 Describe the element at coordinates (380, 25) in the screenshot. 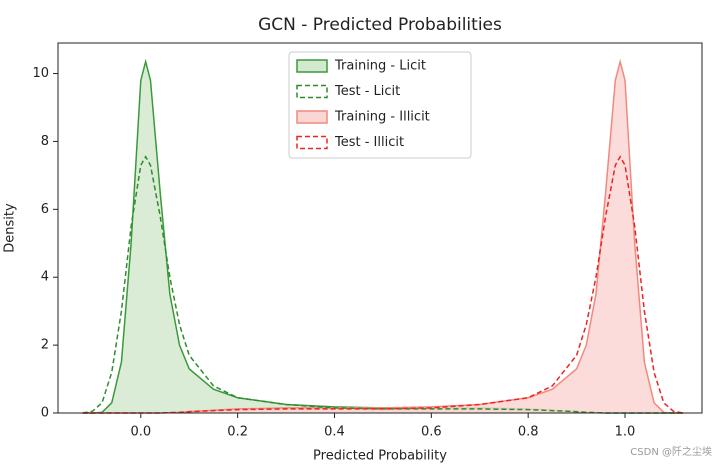

I see `chart-title: GCN - Predicted Probabilities` at that location.